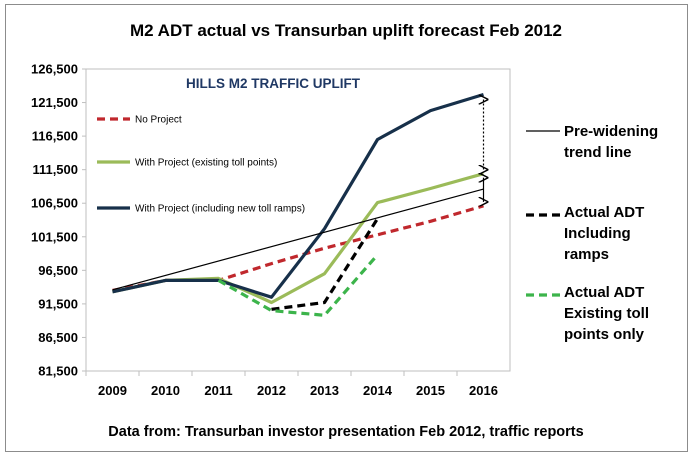 The width and height of the screenshot is (695, 458). What do you see at coordinates (158, 120) in the screenshot?
I see `inner-legend-label: No Project` at bounding box center [158, 120].